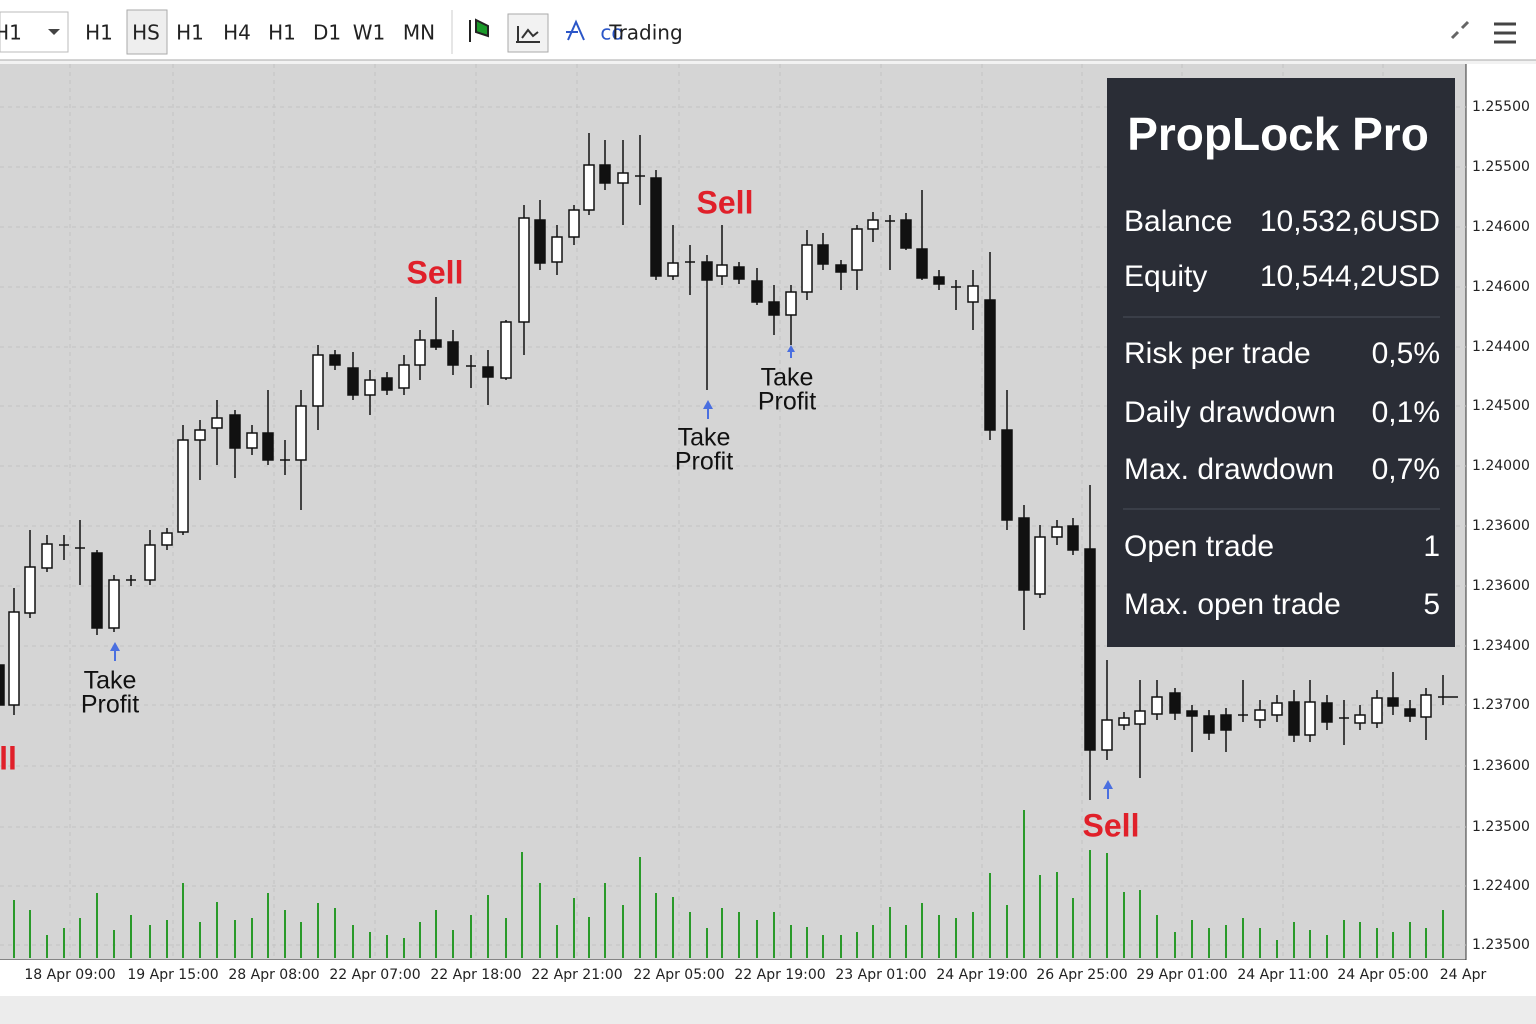 The image size is (1536, 1024). I want to click on time-label: 22 Apr 18:00, so click(475, 975).